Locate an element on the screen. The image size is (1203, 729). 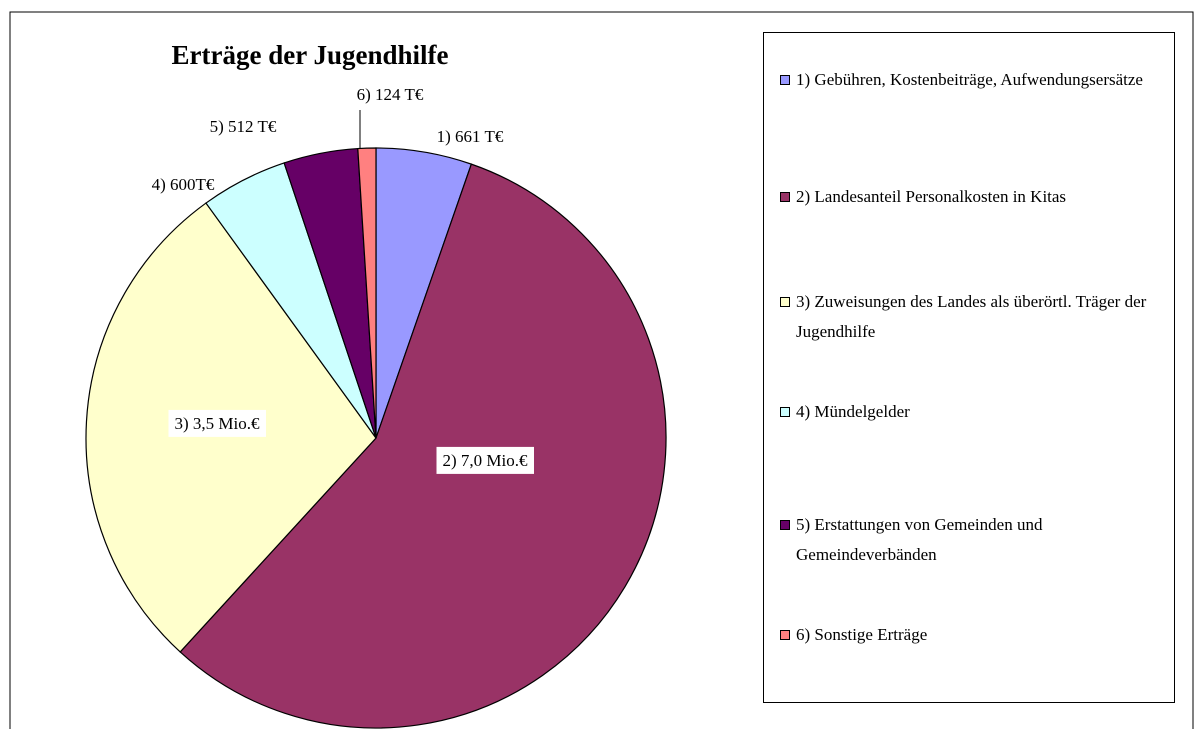
legend-entry: 4) Mündelgelder is located at coordinates (983, 412).